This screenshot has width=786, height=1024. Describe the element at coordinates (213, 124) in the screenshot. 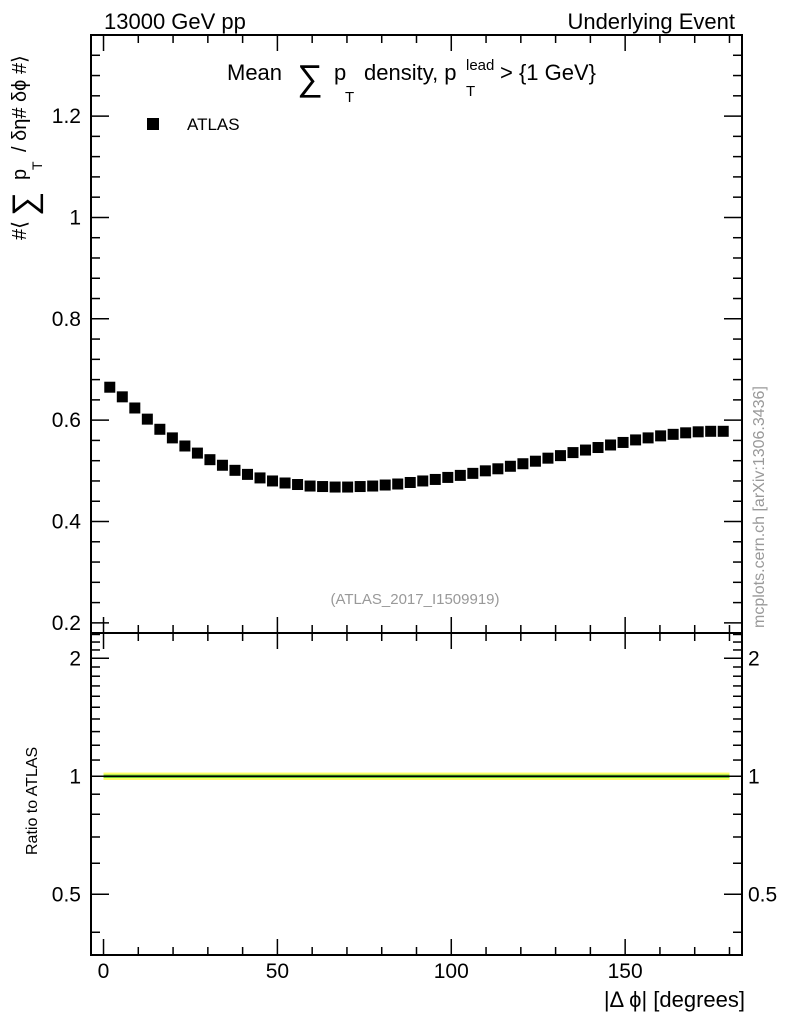

I see `legend-label: ATLAS` at that location.